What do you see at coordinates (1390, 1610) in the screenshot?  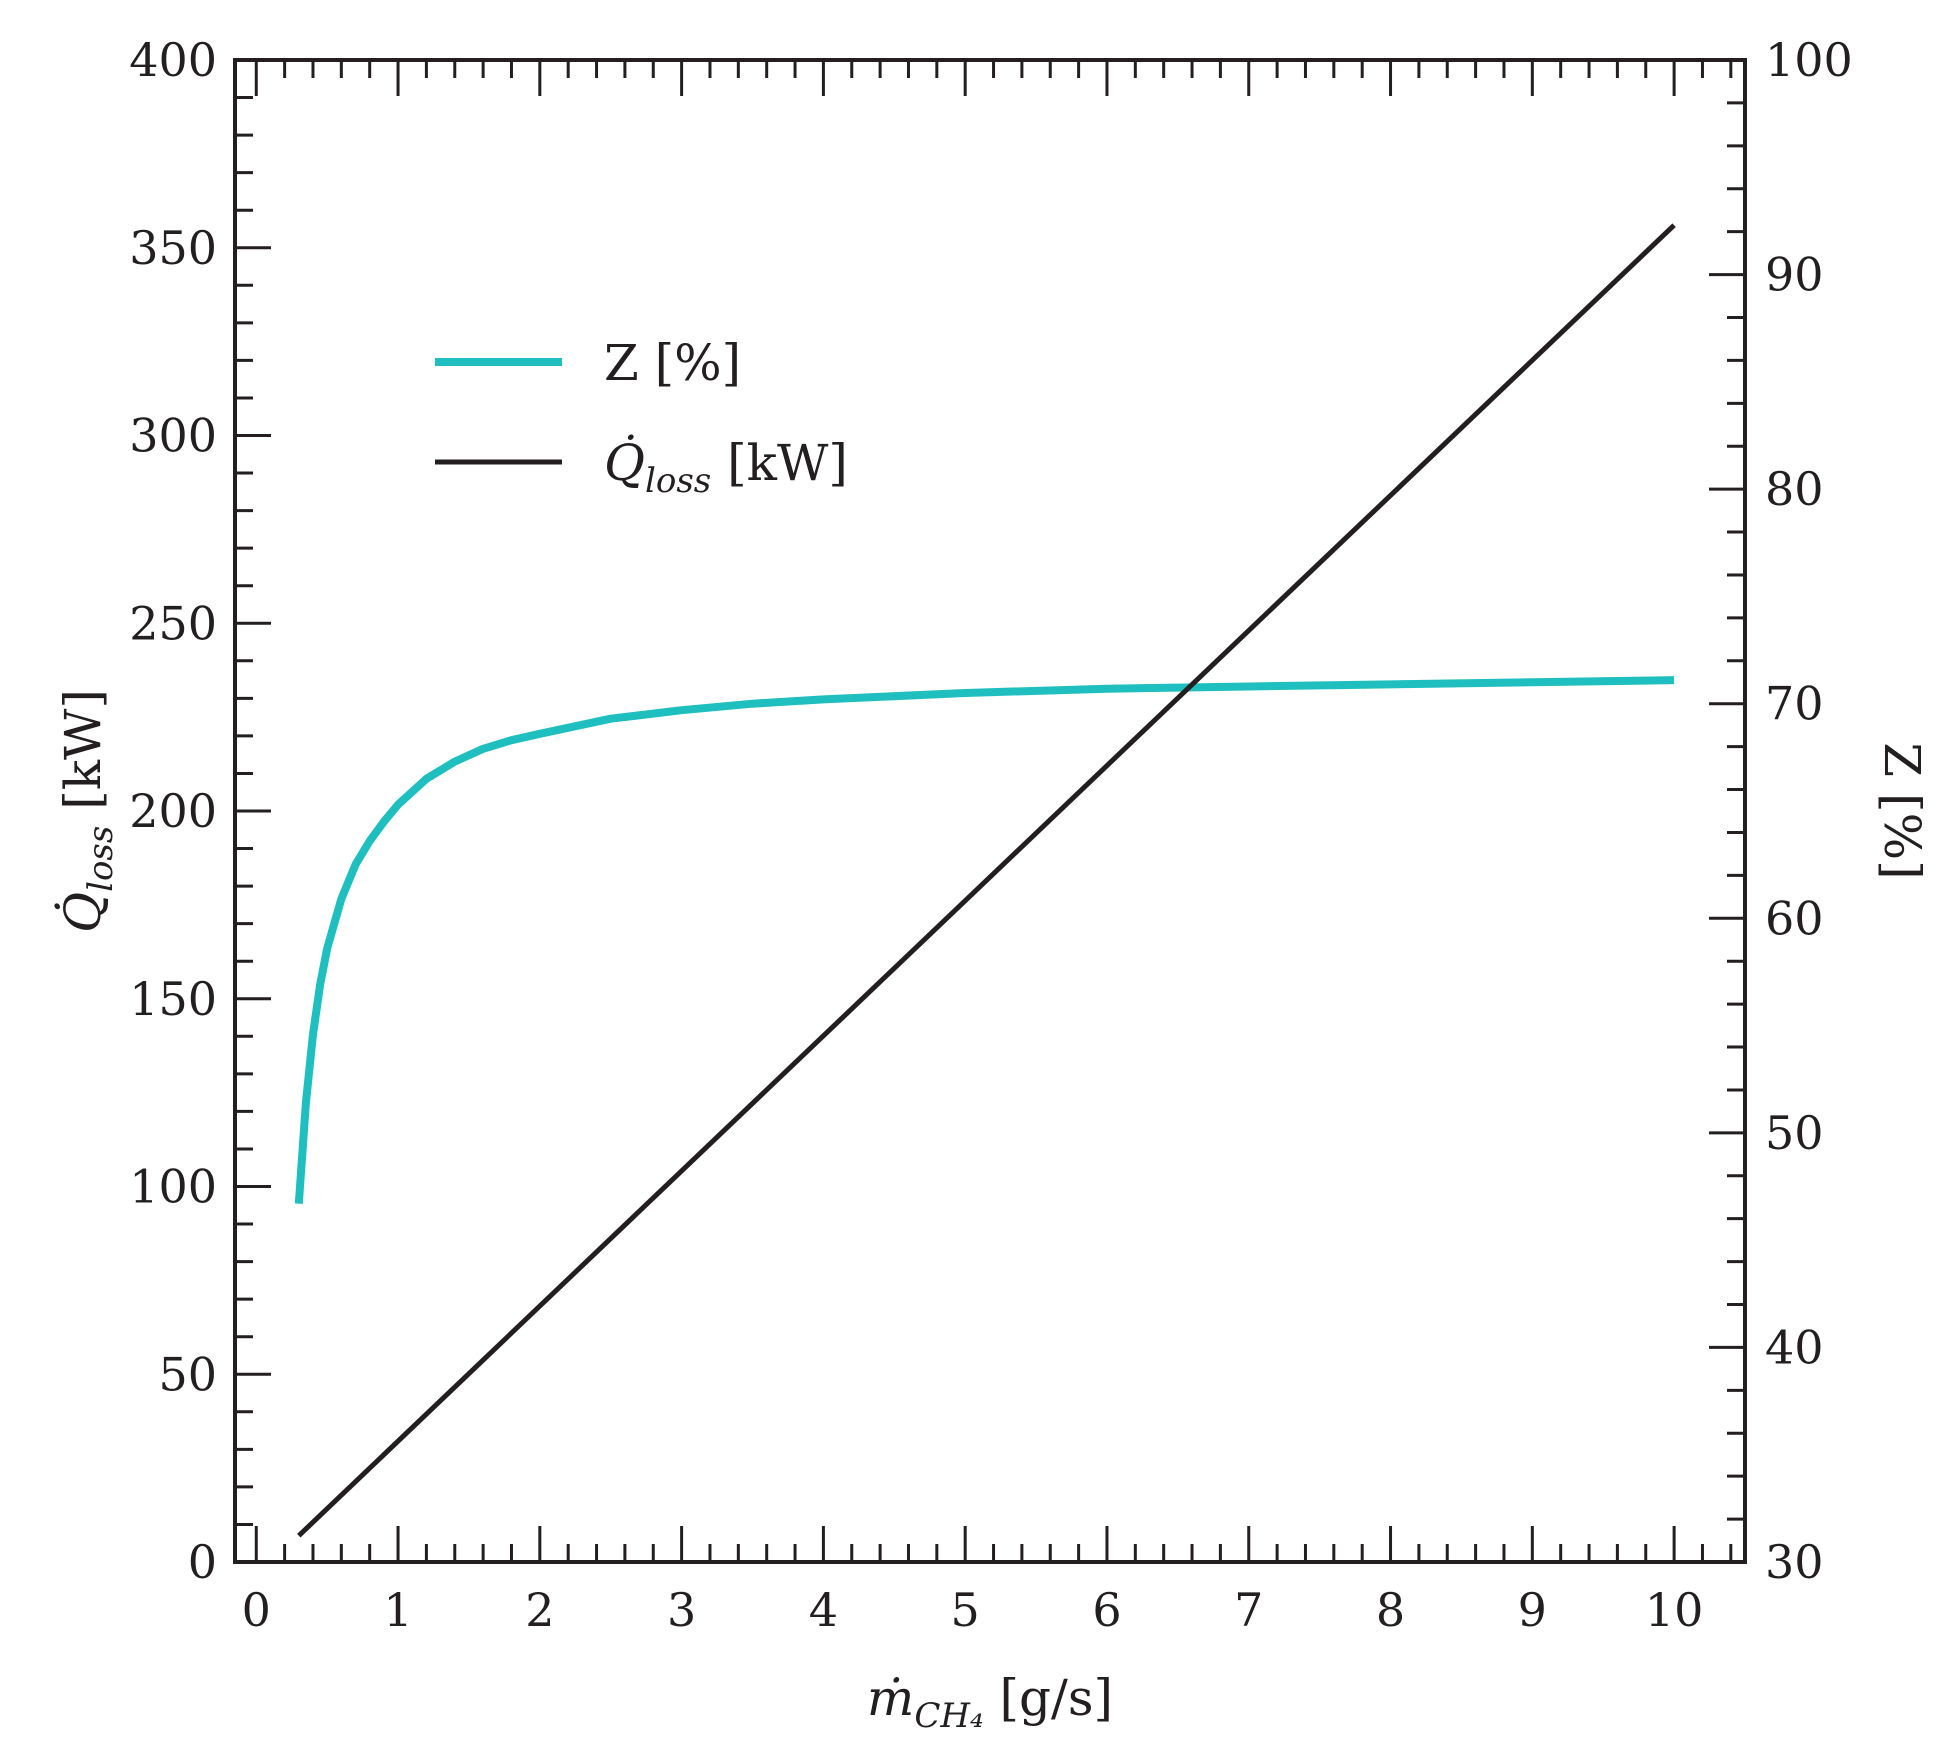 I see `x-tick-label: 8` at bounding box center [1390, 1610].